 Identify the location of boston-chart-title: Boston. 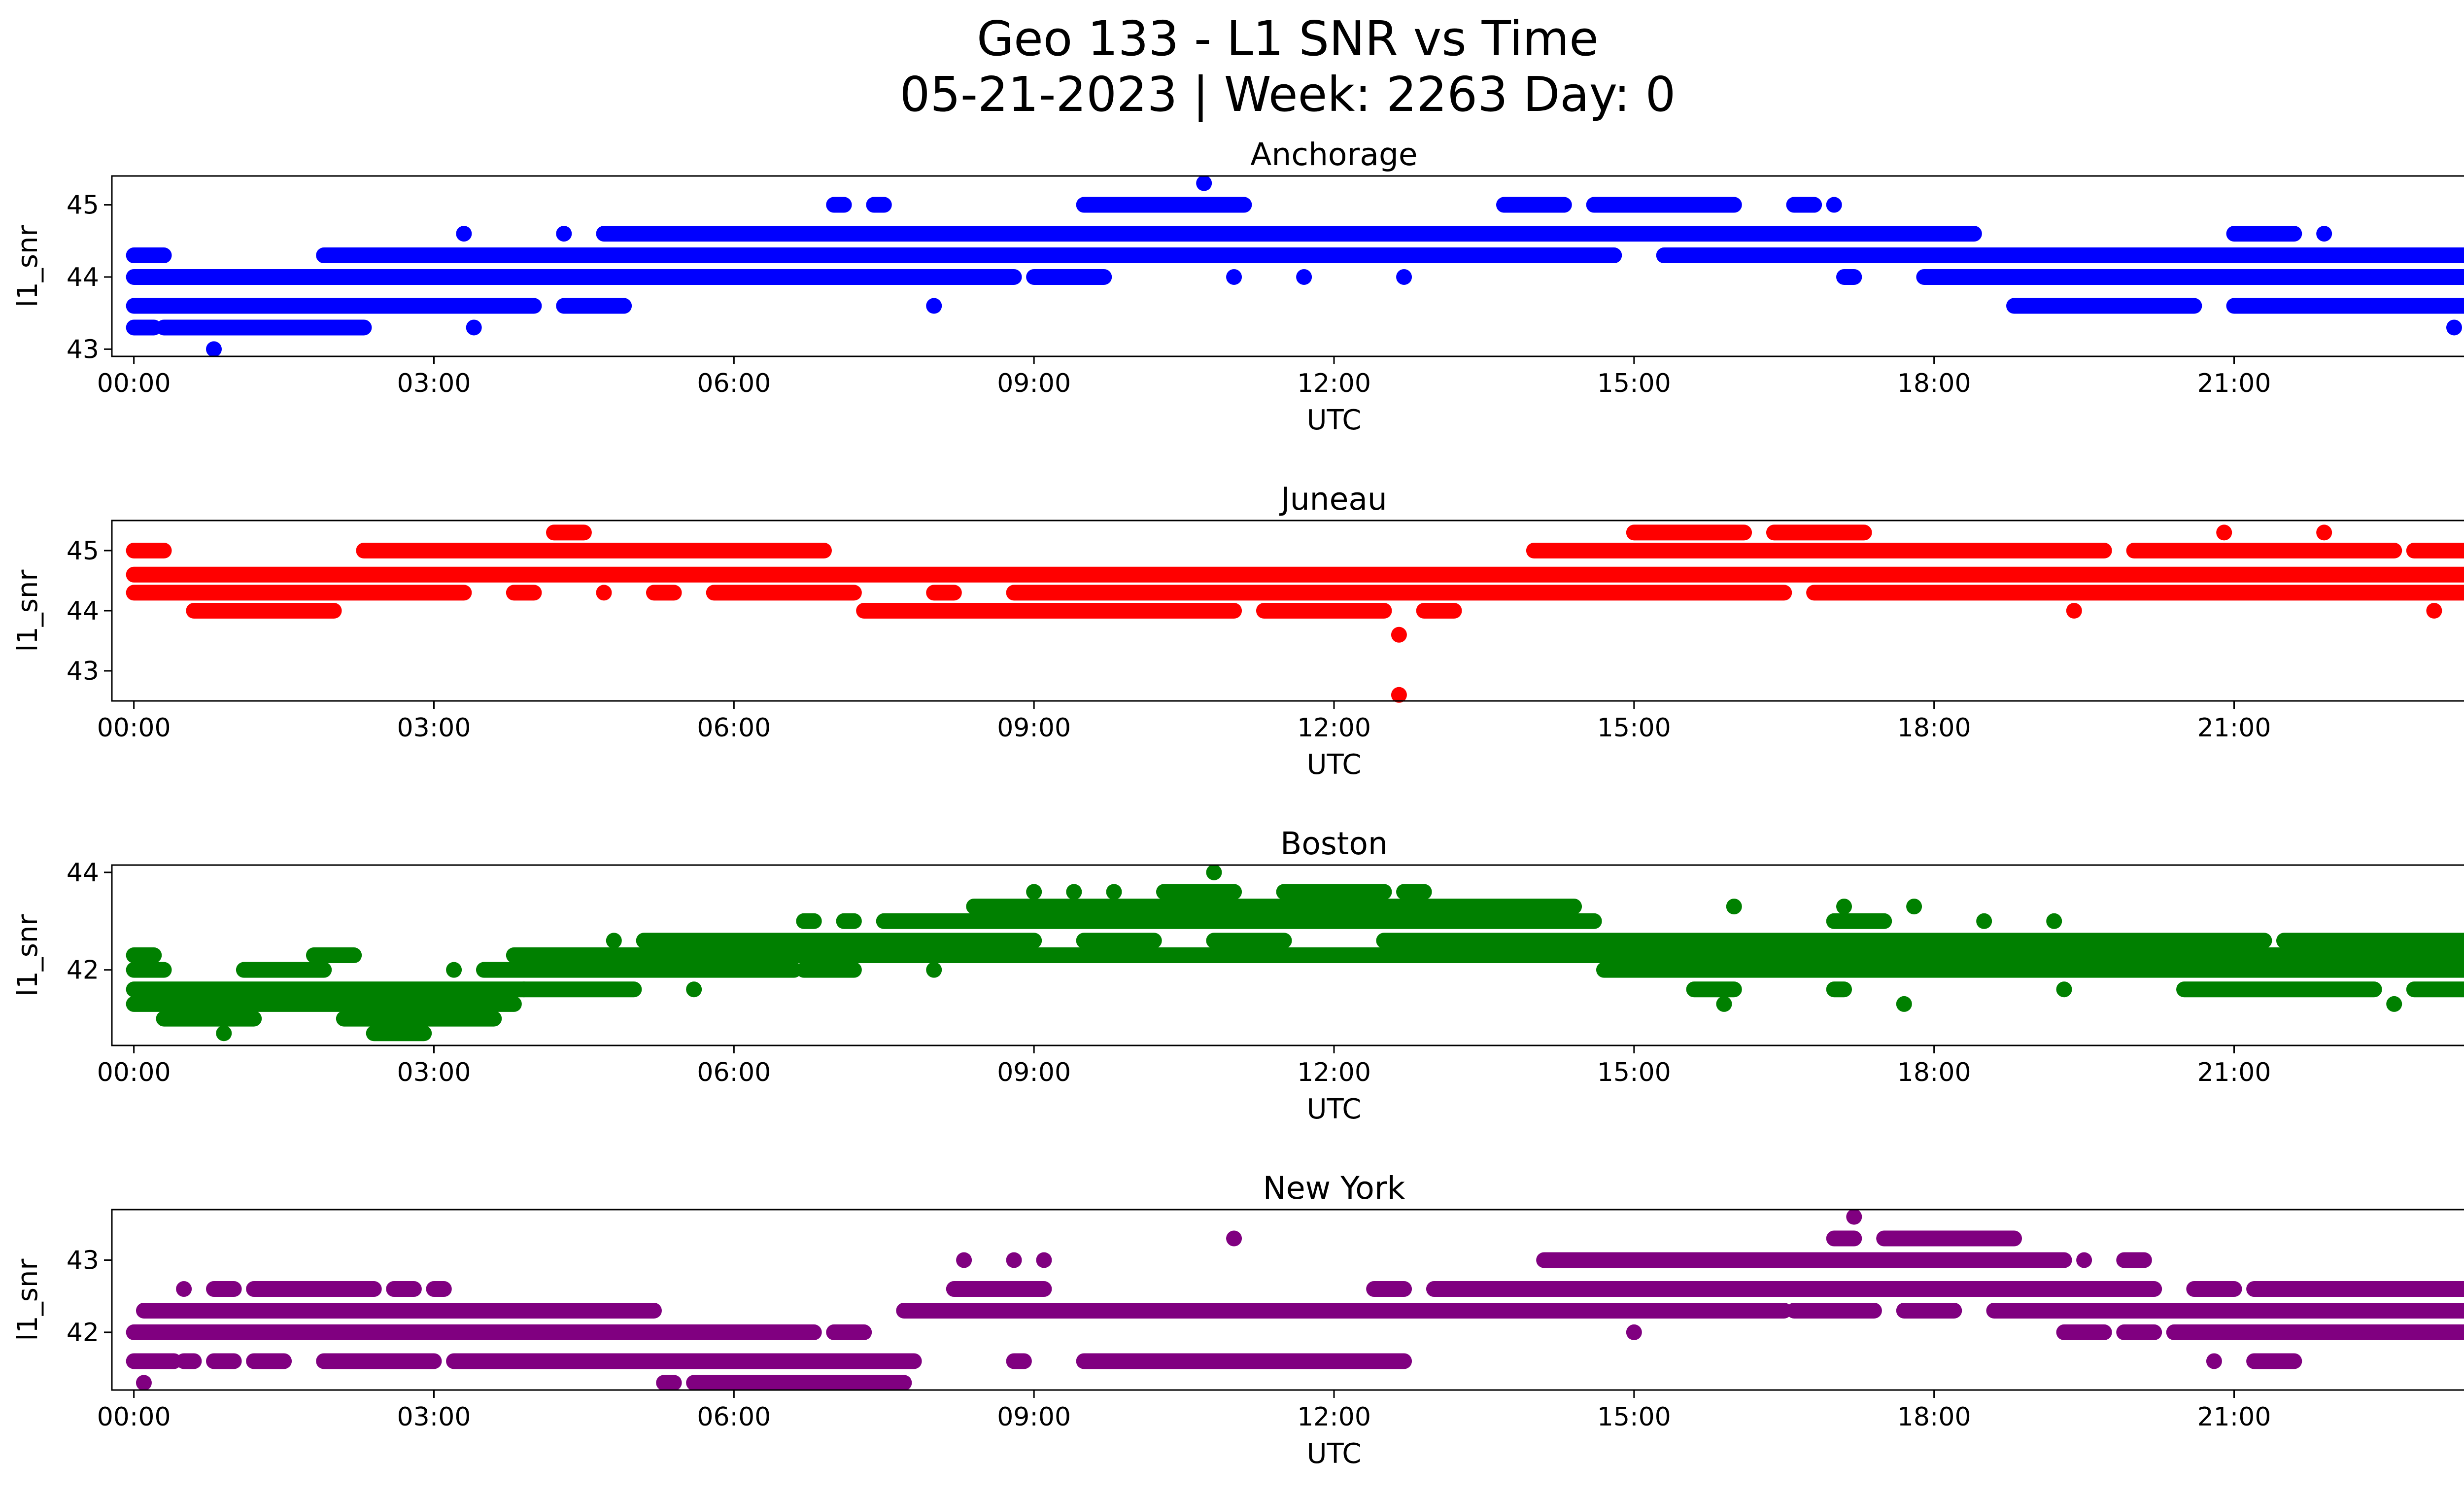
(1334, 844).